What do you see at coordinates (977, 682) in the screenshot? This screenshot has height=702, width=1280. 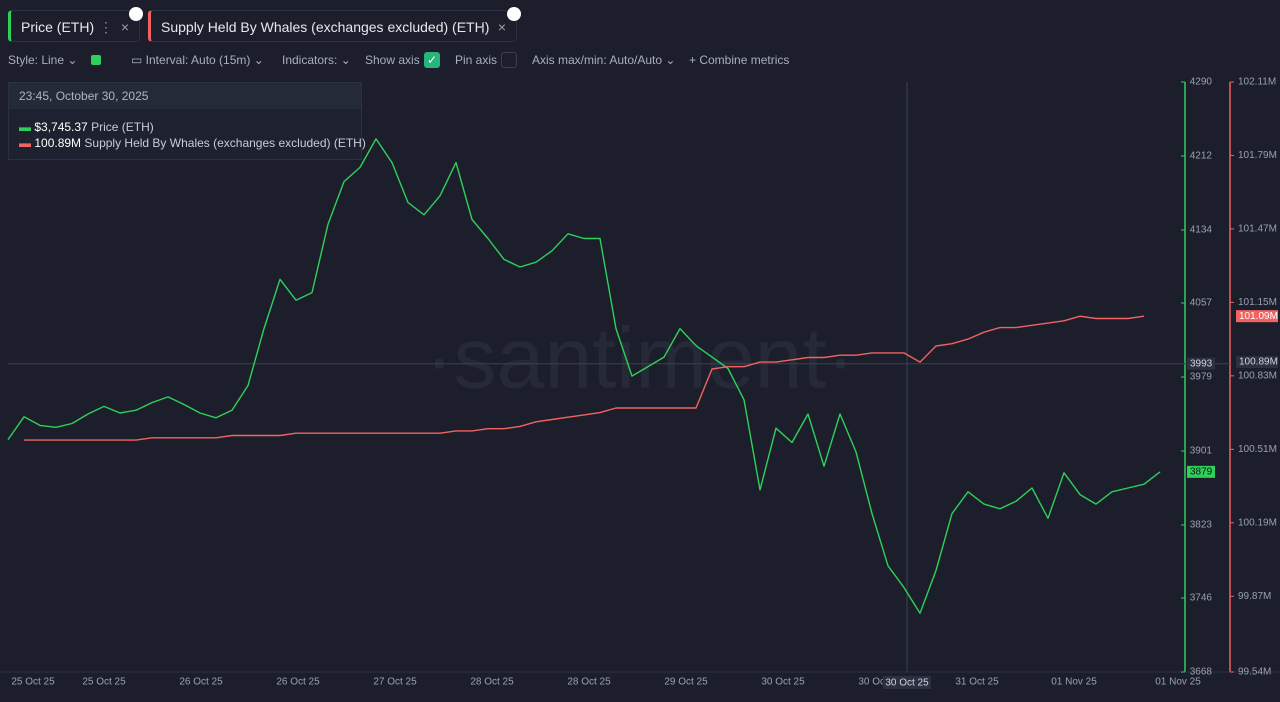 I see `x-tick-label: 31 Oct 25` at bounding box center [977, 682].